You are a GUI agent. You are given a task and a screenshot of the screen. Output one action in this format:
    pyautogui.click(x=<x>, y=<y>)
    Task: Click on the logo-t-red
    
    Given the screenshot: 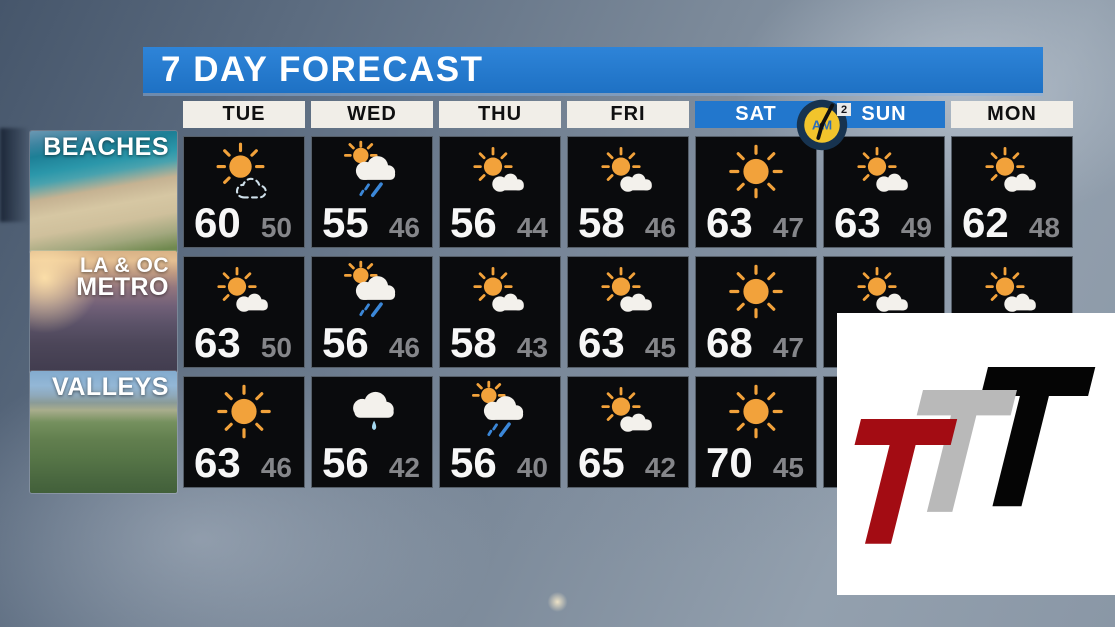 What is the action you would take?
    pyautogui.click(x=906, y=481)
    